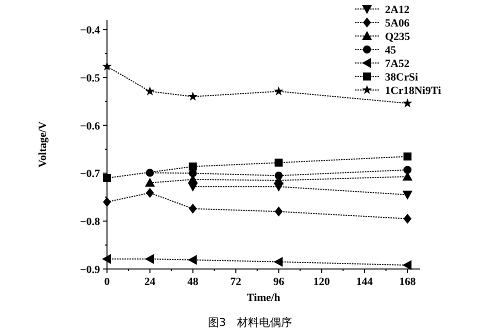 The width and height of the screenshot is (500, 334). I want to click on x-tick-label: 72, so click(236, 282).